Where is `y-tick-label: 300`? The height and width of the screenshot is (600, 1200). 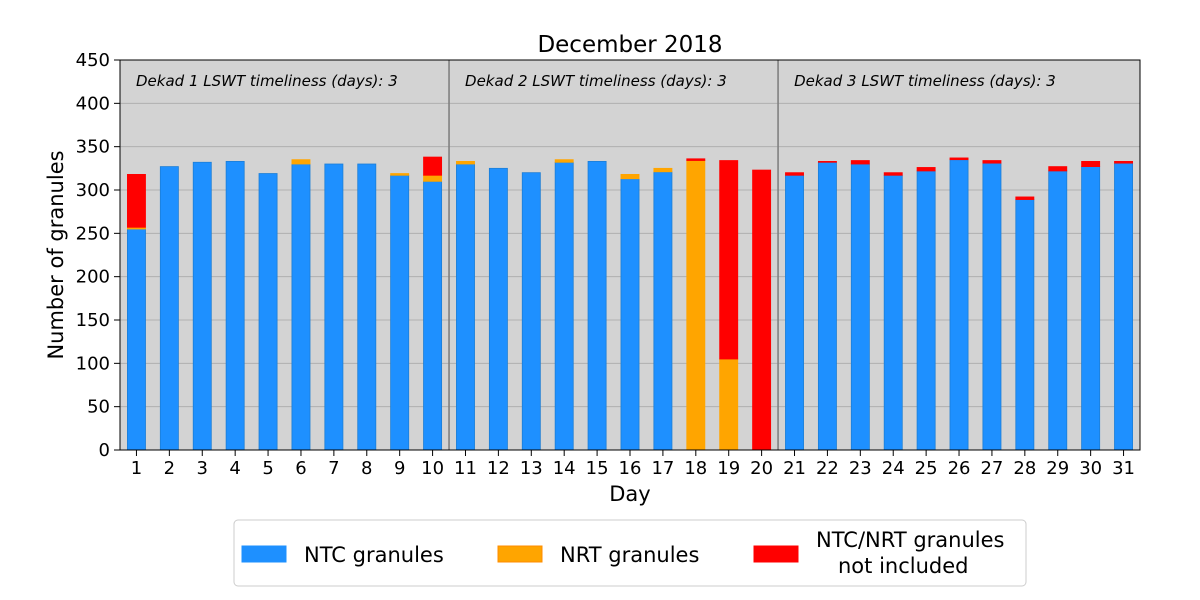 y-tick-label: 300 is located at coordinates (93, 190).